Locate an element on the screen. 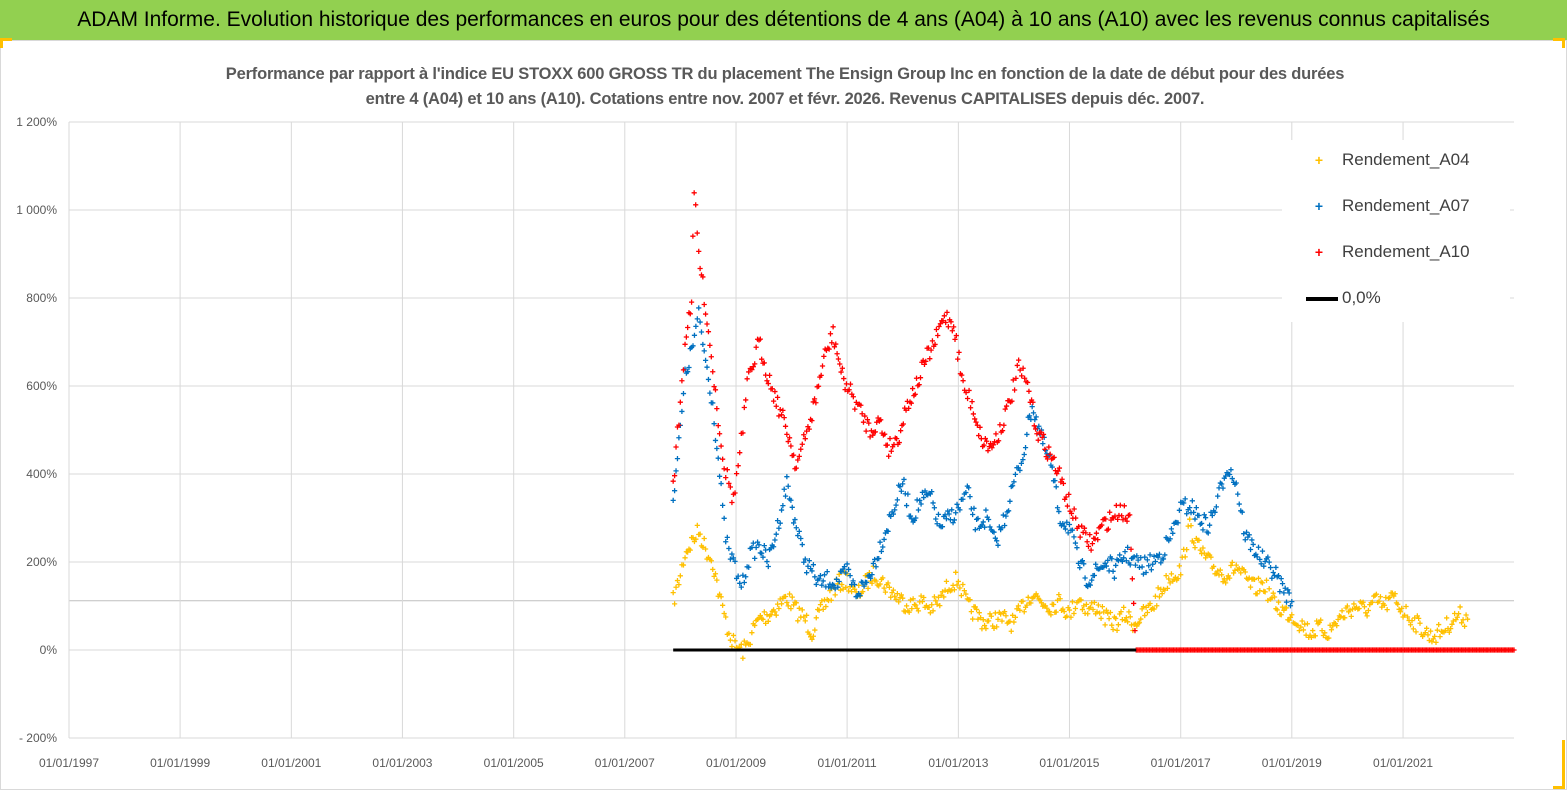 The image size is (1567, 790). x-tick-label: 01/01/2013 is located at coordinates (958, 763).